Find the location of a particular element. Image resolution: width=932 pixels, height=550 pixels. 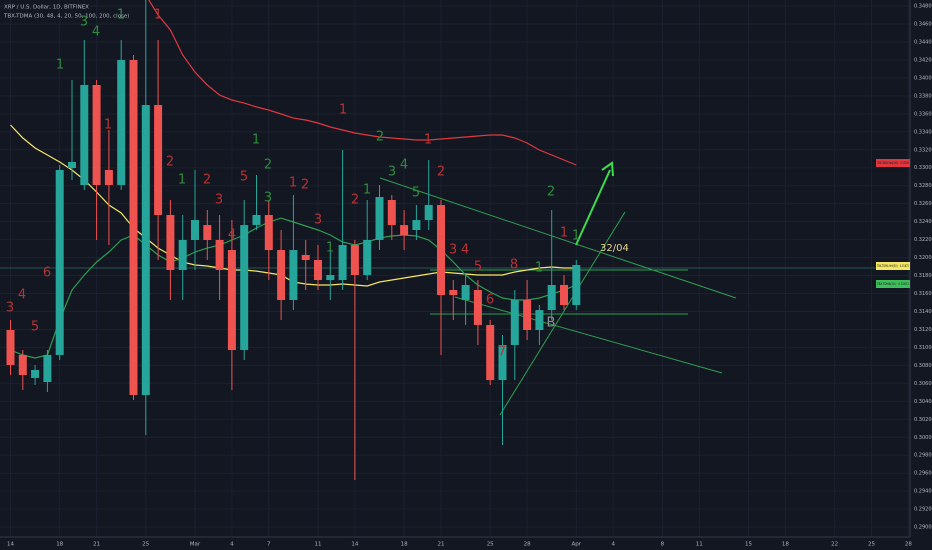

x-tick-label: 14 is located at coordinates (10, 545).